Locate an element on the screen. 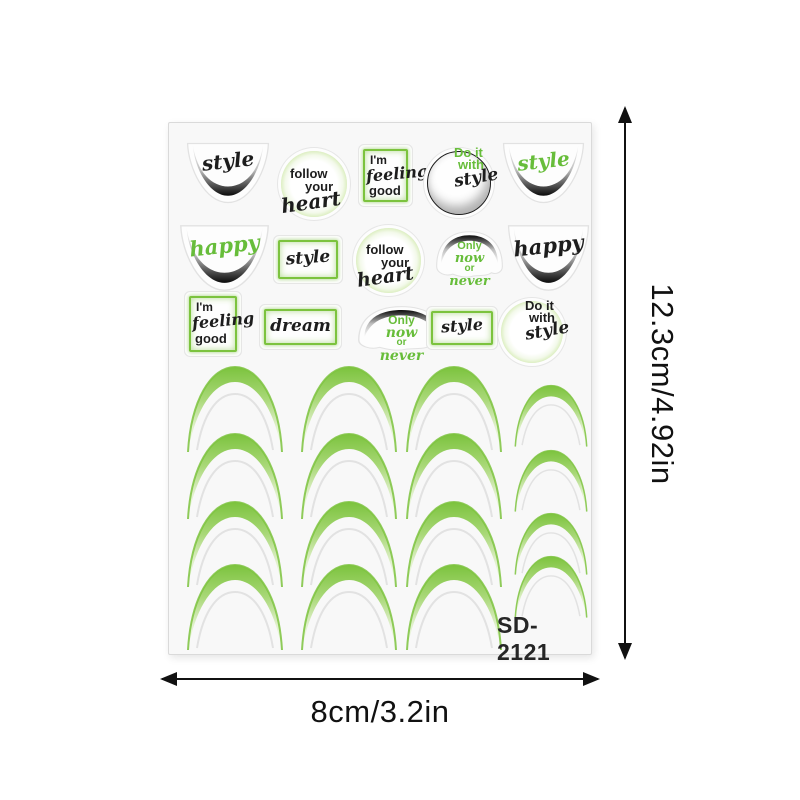 The width and height of the screenshot is (800, 800). width-dimension-arrow is located at coordinates (380, 679).